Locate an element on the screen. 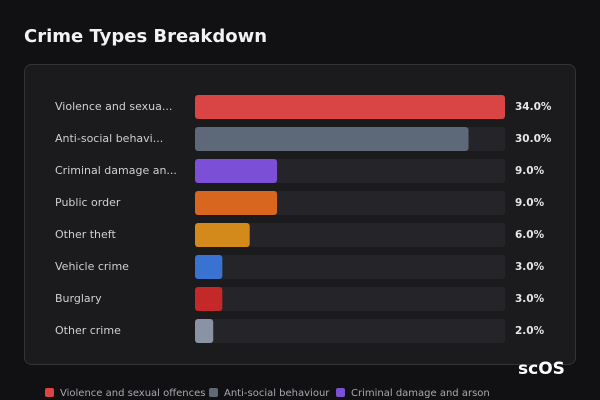 The height and width of the screenshot is (400, 600). value-label: 6.0% is located at coordinates (530, 235).